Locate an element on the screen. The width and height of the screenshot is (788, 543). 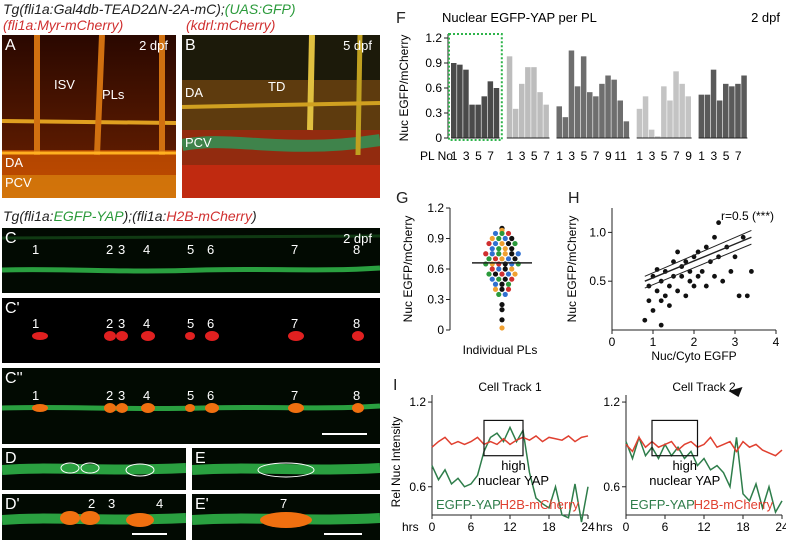
panel-d-label: D is located at coordinates (11, 458).